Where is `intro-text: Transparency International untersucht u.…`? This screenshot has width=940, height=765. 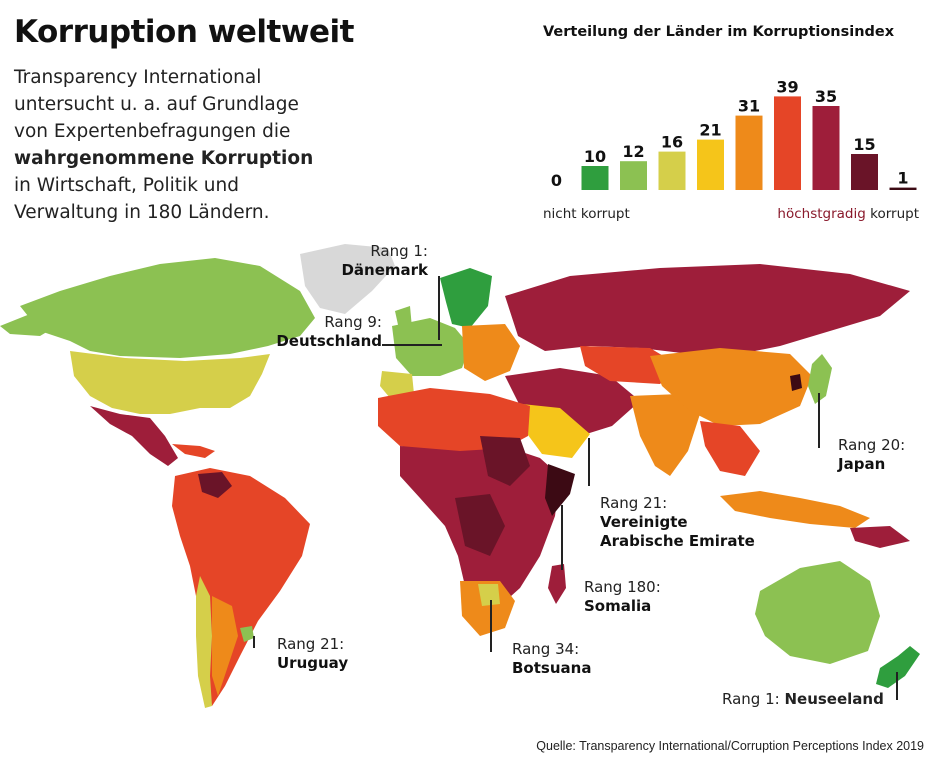 intro-text: Transparency International untersucht u.… is located at coordinates (179, 145).